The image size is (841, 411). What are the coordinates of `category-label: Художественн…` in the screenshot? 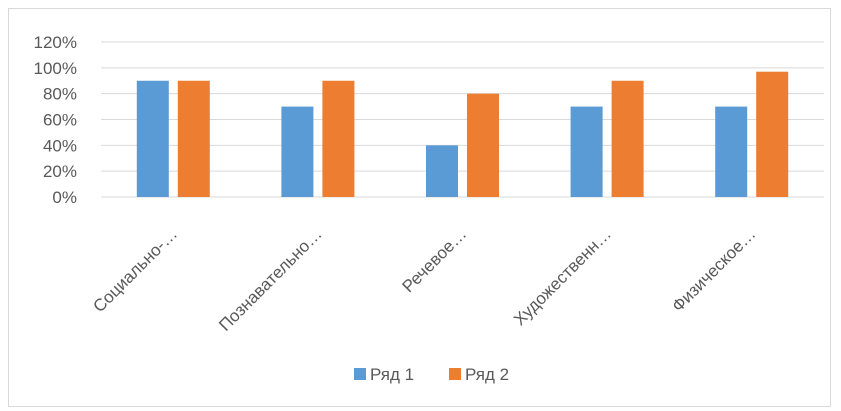 It's located at (562, 276).